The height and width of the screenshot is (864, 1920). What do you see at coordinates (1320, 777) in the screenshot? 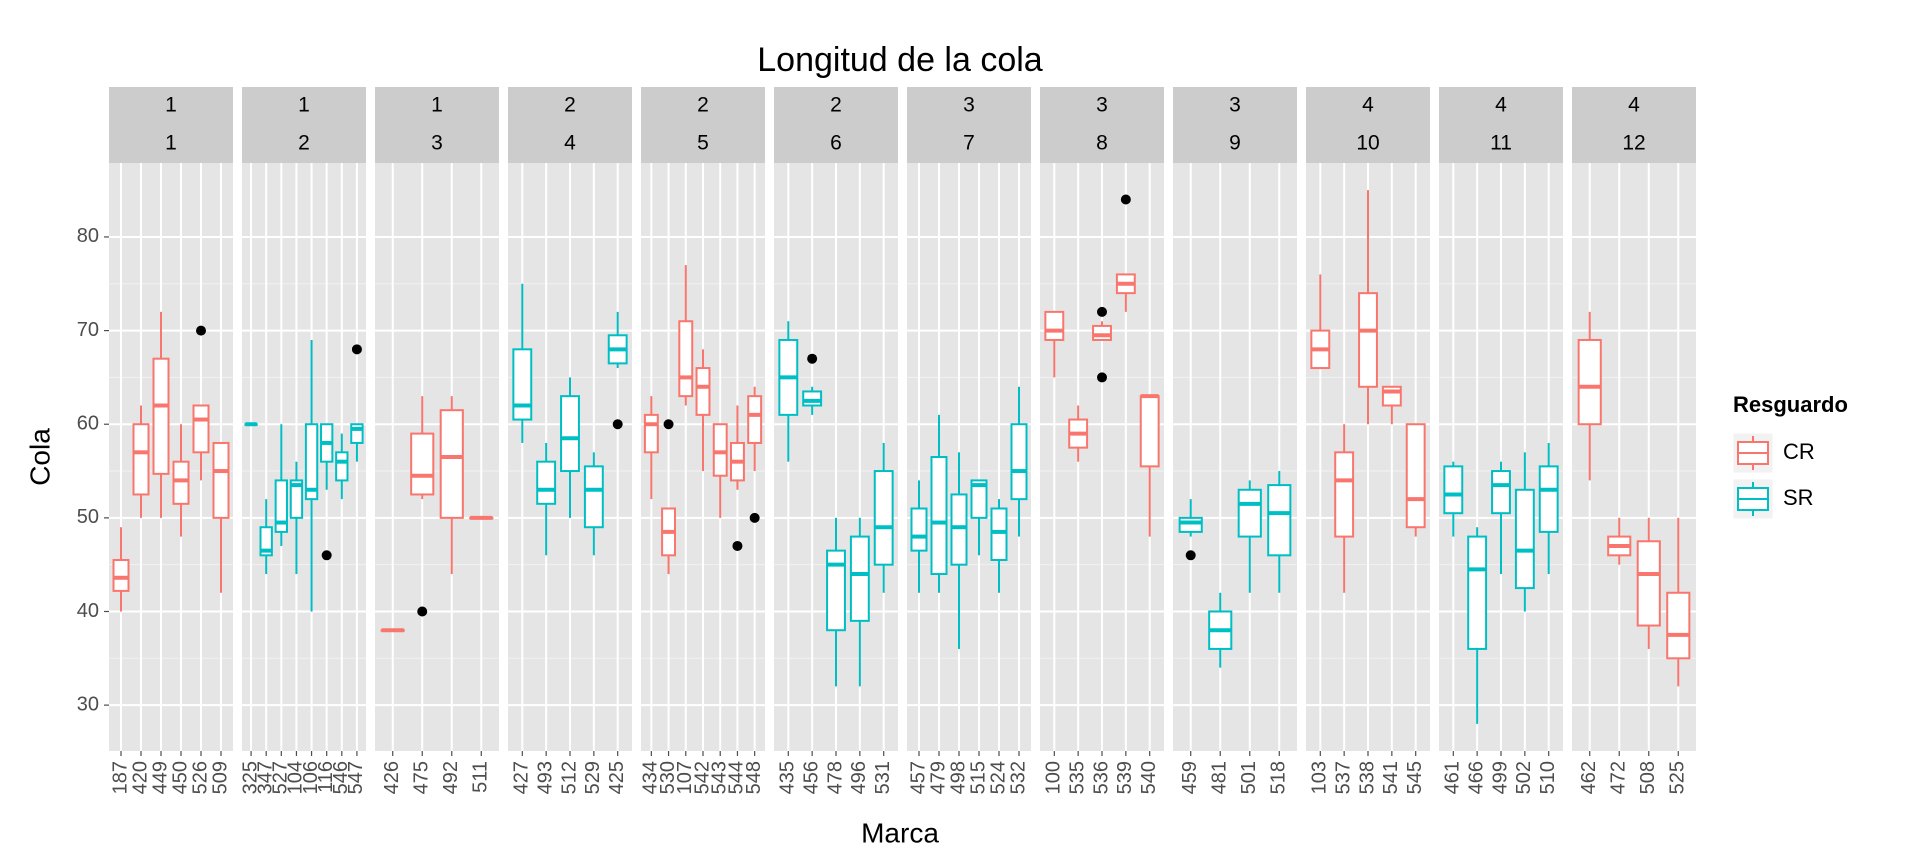
I see `x-tick-label: 103` at bounding box center [1320, 777].